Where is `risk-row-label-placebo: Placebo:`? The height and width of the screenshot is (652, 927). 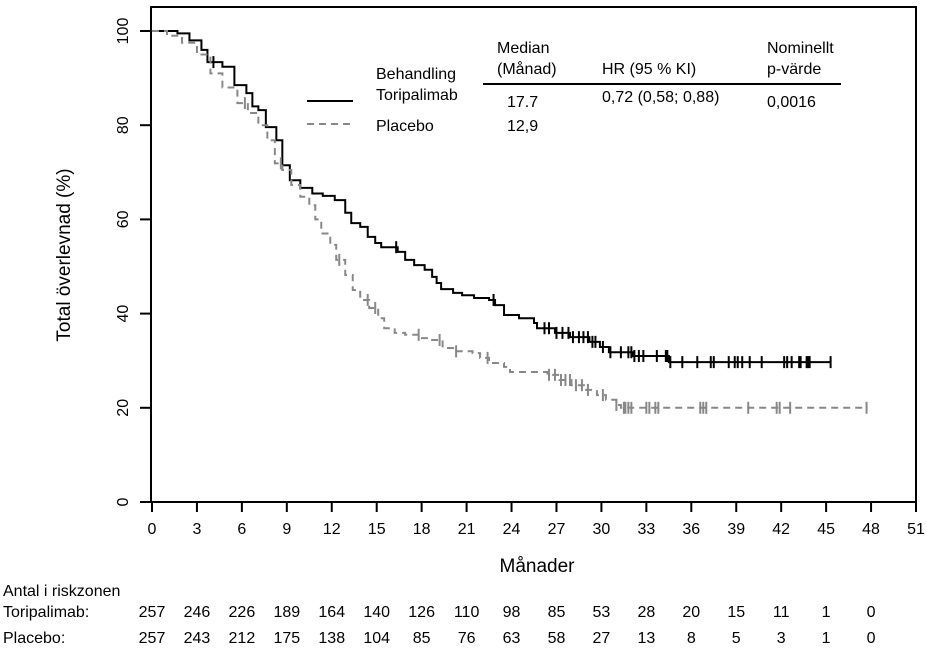
risk-row-label-placebo: Placebo: is located at coordinates (34, 638).